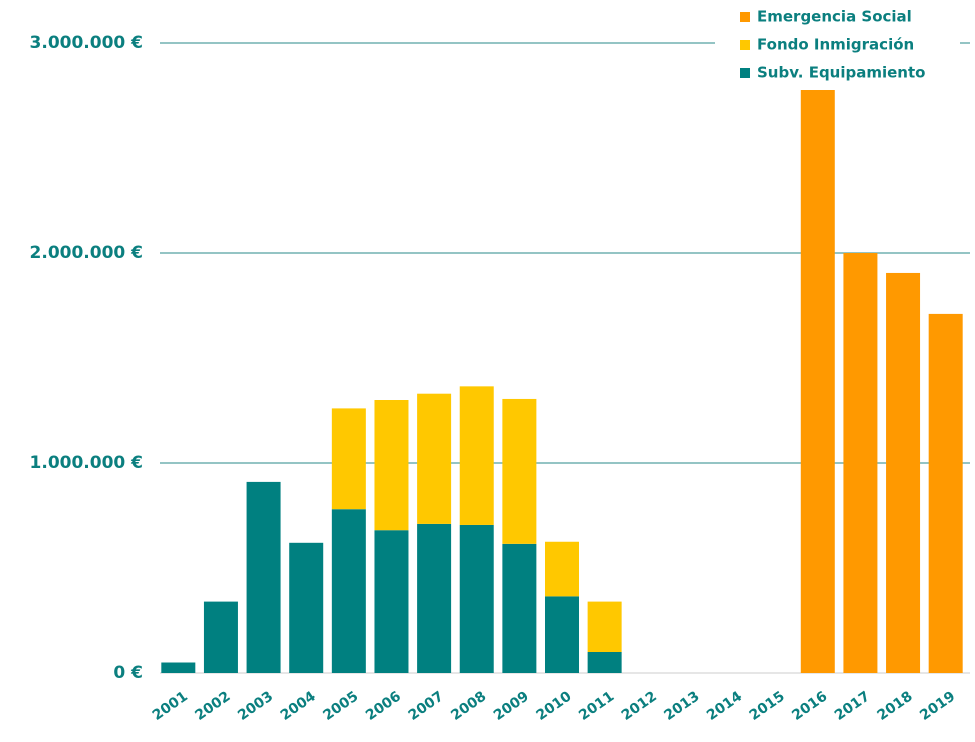 This screenshot has height=742, width=975. What do you see at coordinates (128, 673) in the screenshot?
I see `y-tick-label: 0 €` at bounding box center [128, 673].